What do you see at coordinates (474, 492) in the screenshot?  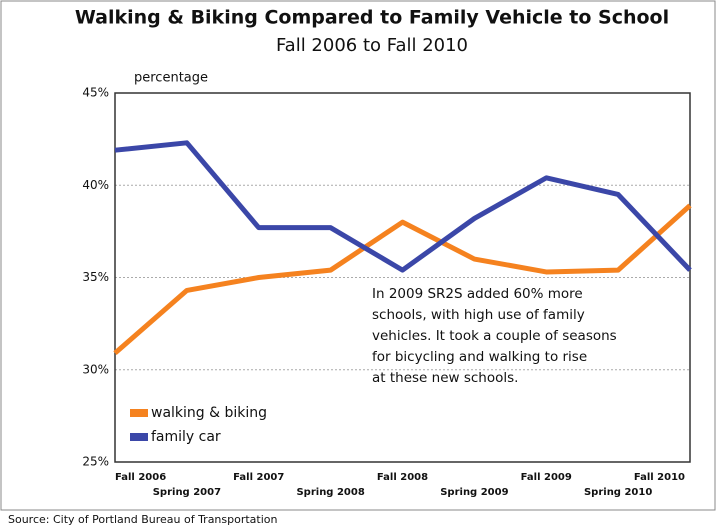 I see `x-tick-label: Spring 2009` at bounding box center [474, 492].